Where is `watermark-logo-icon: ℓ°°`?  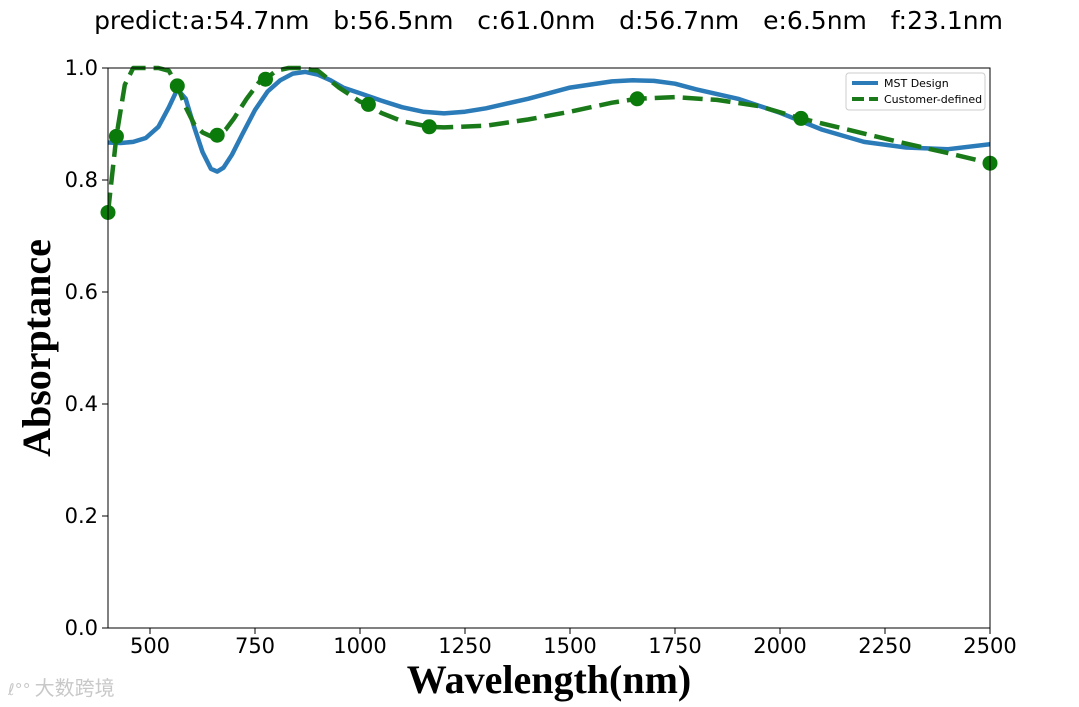
watermark-logo-icon: ℓ°° is located at coordinates (19, 689).